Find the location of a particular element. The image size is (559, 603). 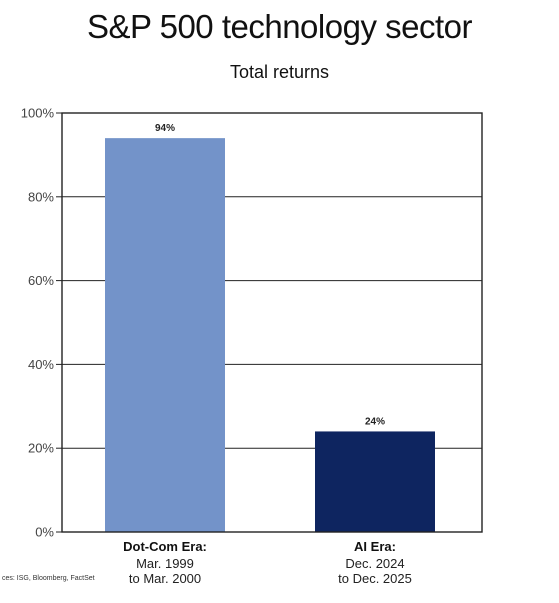

category-date-range: to Mar. 2000 is located at coordinates (165, 578).